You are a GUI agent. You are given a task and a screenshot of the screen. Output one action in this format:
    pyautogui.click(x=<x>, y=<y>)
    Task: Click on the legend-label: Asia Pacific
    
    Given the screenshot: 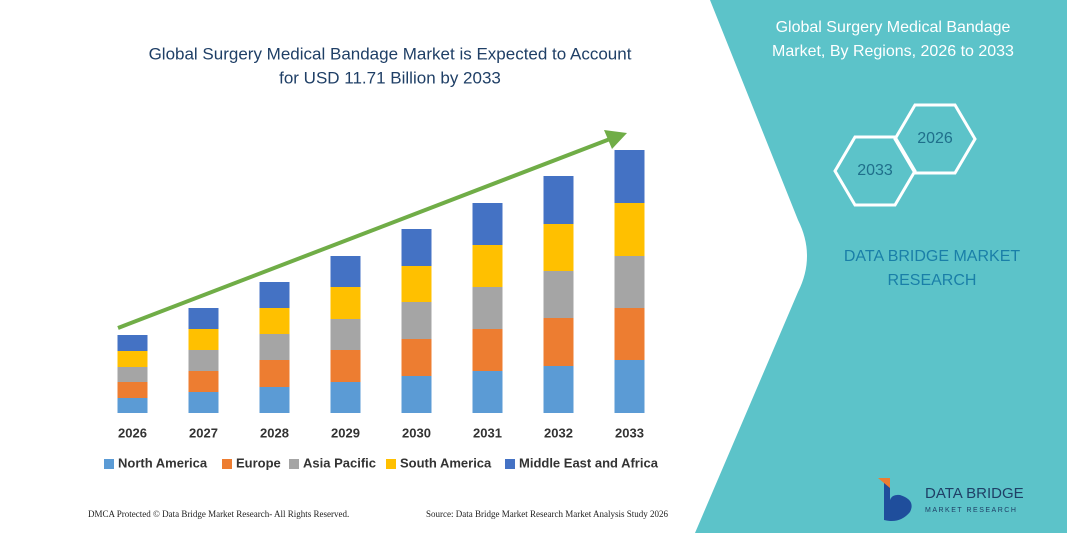 What is the action you would take?
    pyautogui.click(x=339, y=462)
    